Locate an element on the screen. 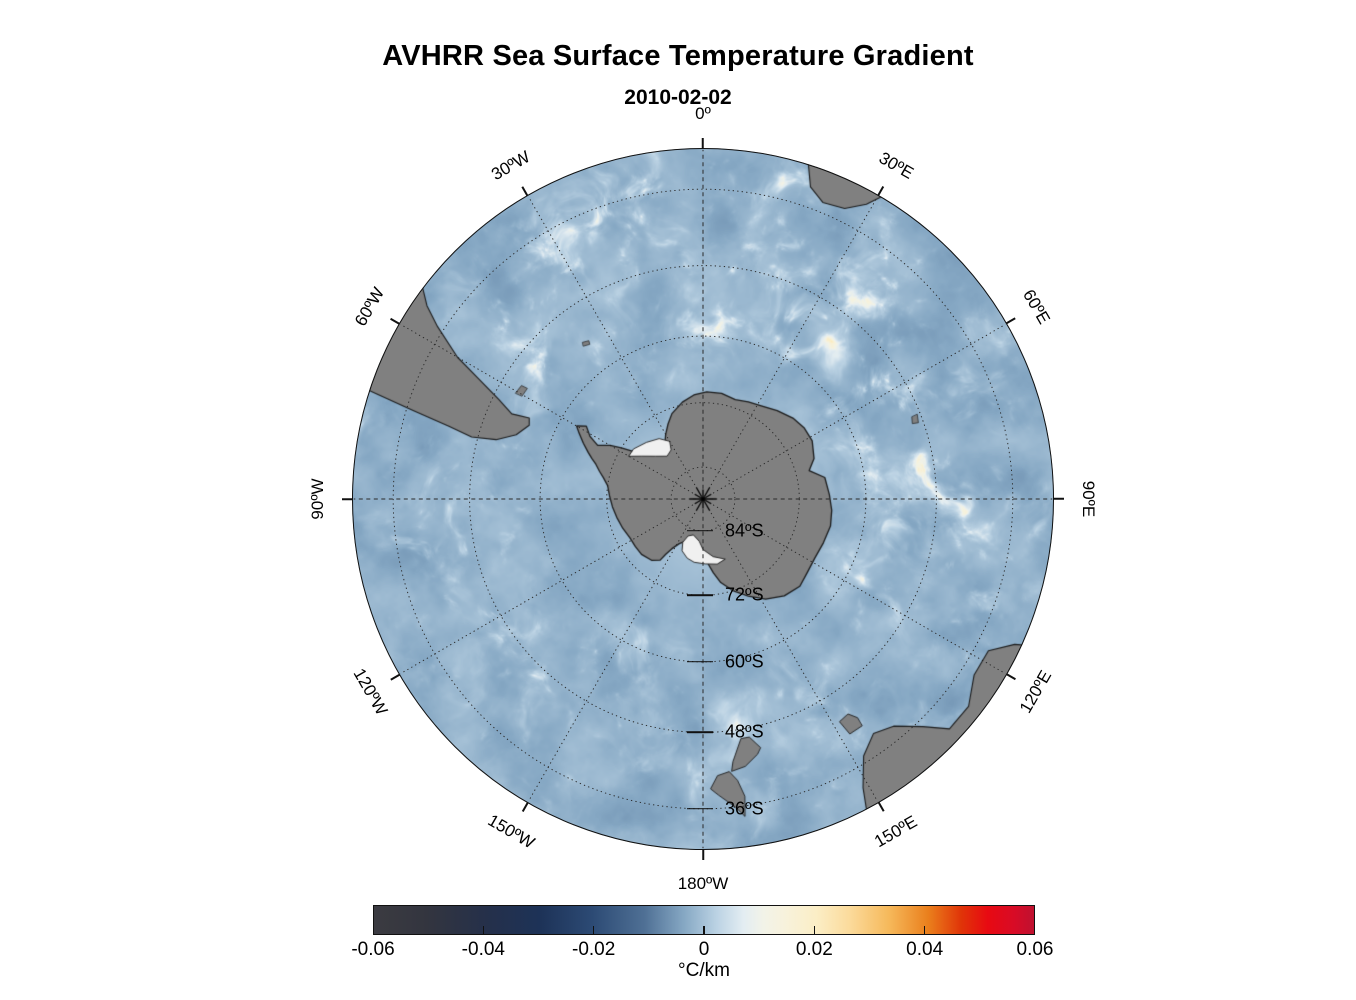 This screenshot has height=1000, width=1356. colorbar-tick-label: 0.04 is located at coordinates (925, 949).